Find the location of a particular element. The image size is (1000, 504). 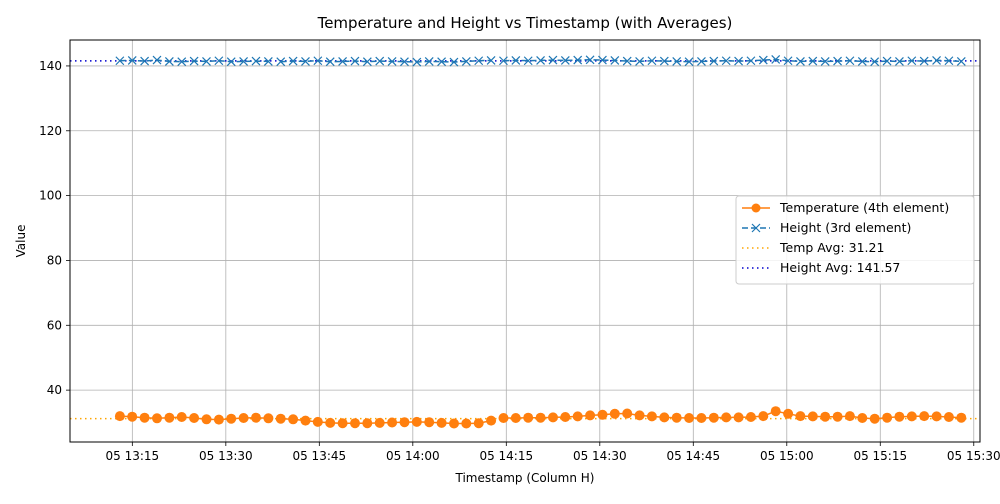

x-tick-label: 05 14:00 is located at coordinates (413, 456).